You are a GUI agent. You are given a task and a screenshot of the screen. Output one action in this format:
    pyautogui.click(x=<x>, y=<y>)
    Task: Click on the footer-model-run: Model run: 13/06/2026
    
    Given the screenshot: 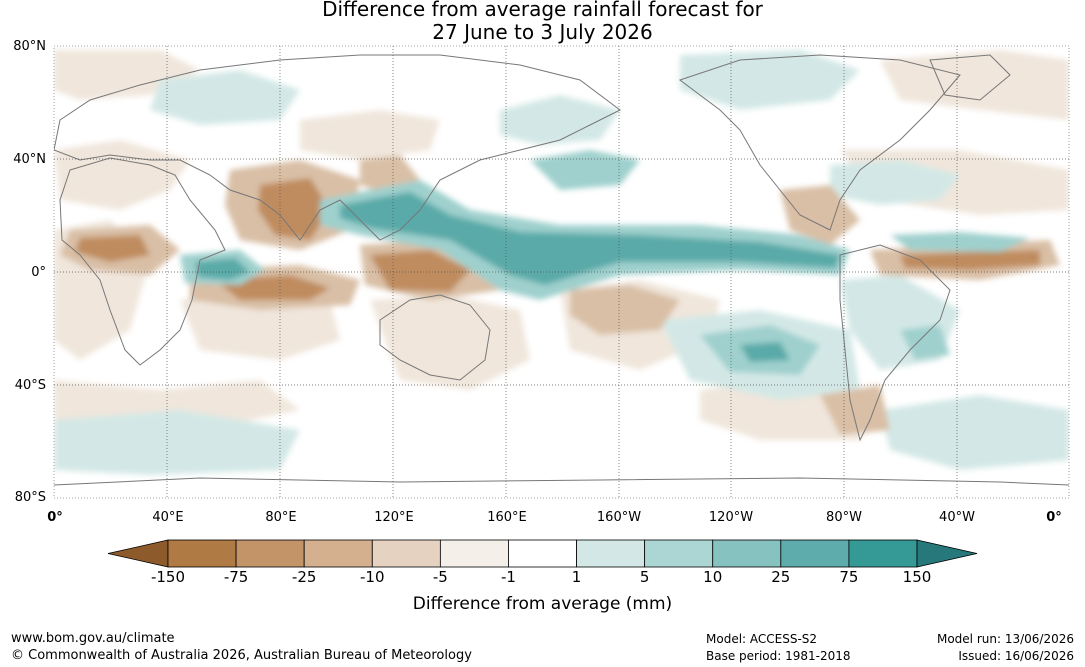 What is the action you would take?
    pyautogui.click(x=1005, y=639)
    